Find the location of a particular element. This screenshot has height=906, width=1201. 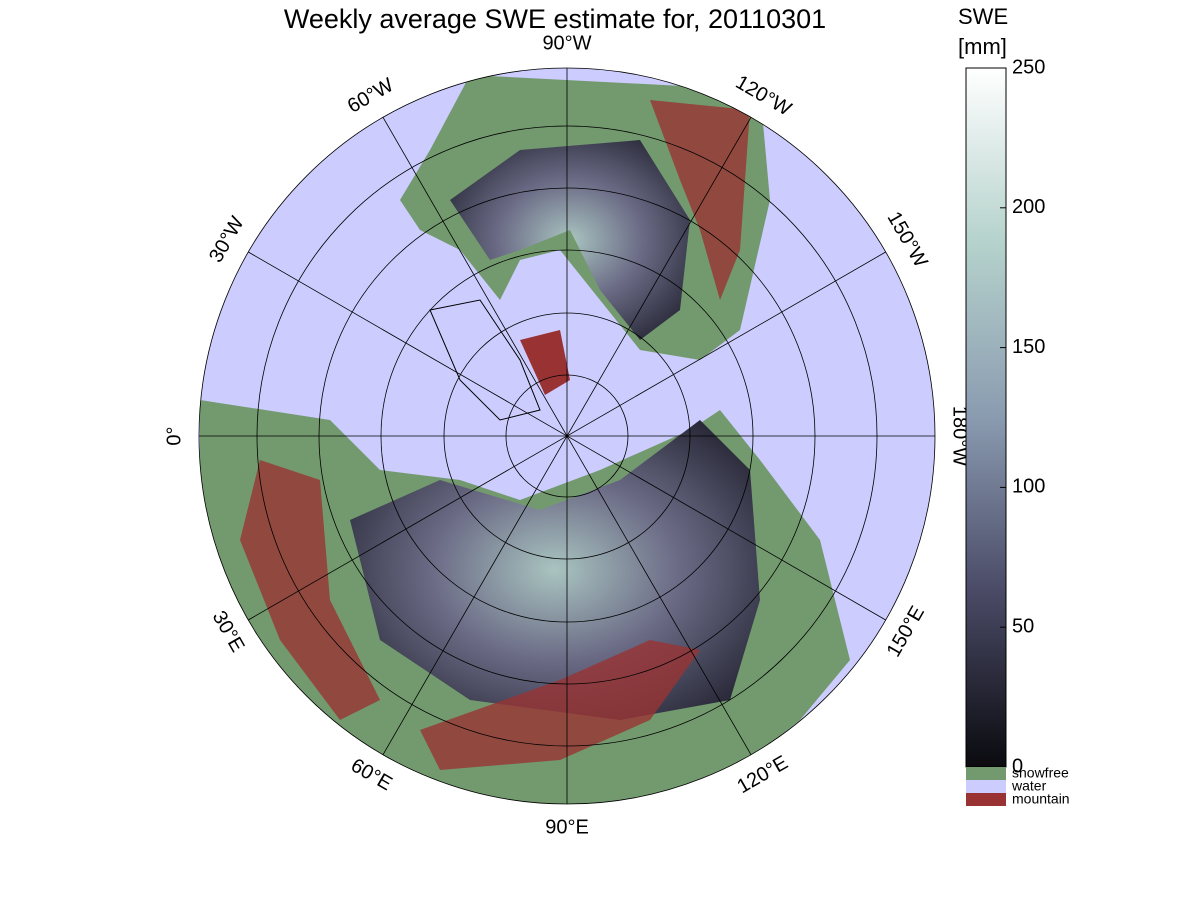

longitude-label: 30°E is located at coordinates (228, 631).